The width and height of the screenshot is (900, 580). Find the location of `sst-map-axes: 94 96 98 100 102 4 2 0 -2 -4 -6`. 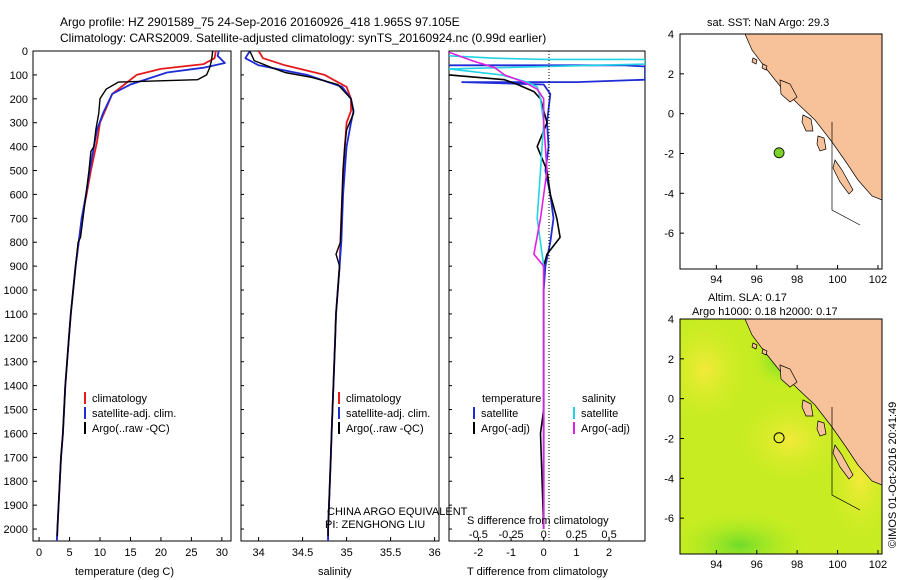

sst-map-axes: 94 96 98 100 102 4 2 0 -2 -4 -6 is located at coordinates (775, 157).